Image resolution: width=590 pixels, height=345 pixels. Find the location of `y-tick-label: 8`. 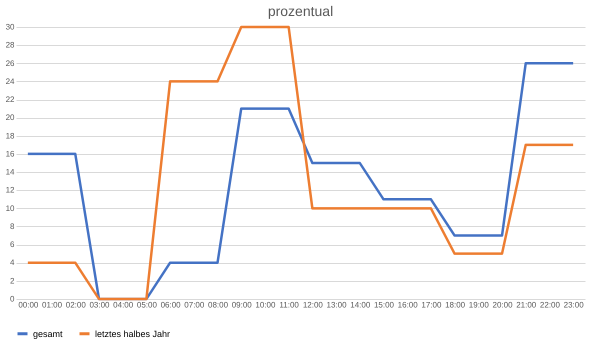

y-tick-label: 8 is located at coordinates (13, 226).